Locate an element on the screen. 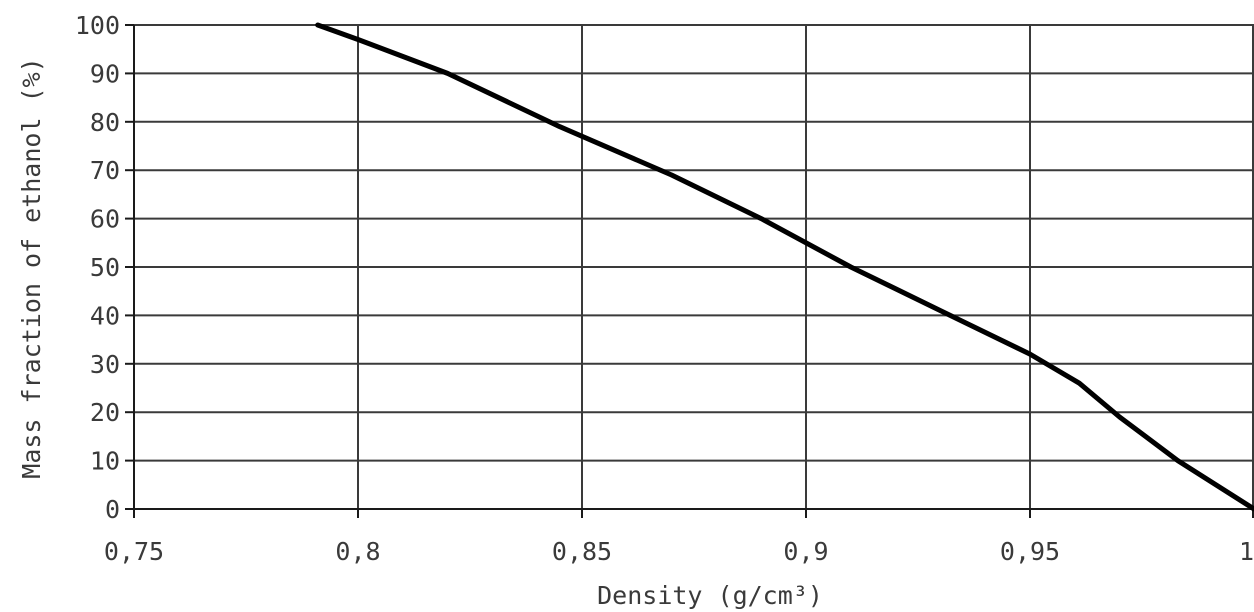 The image size is (1254, 612). y-tick-label: 20 is located at coordinates (105, 412).